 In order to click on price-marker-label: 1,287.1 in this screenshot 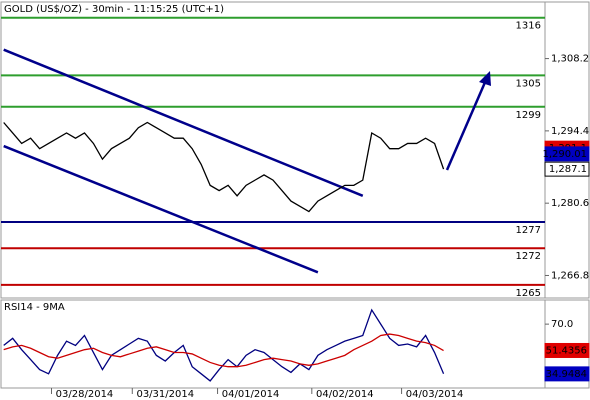, I will do `click(568, 169)`.